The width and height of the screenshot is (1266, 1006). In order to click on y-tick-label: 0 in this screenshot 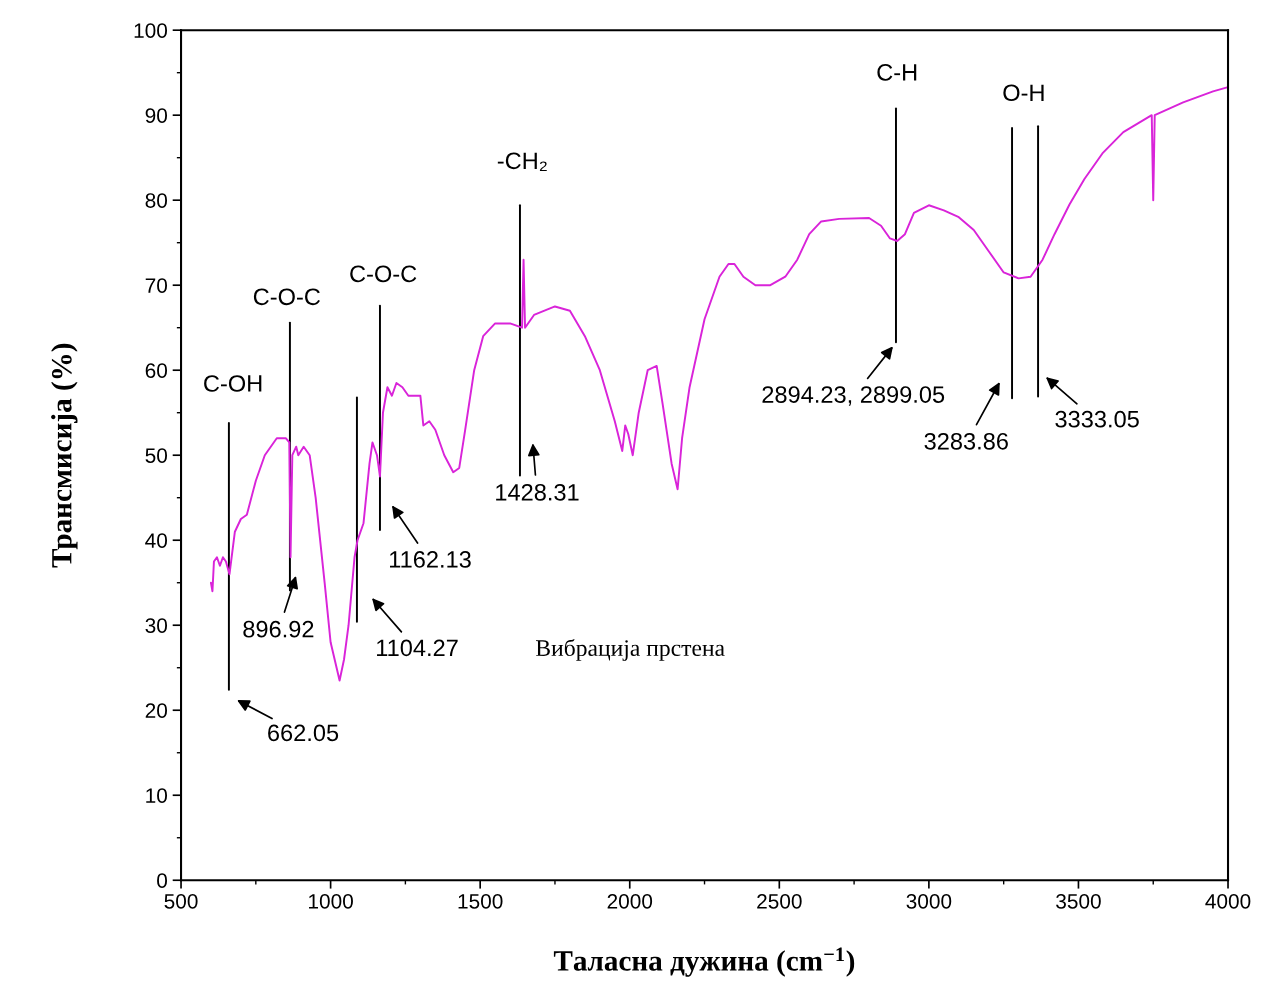, I will do `click(162, 880)`.